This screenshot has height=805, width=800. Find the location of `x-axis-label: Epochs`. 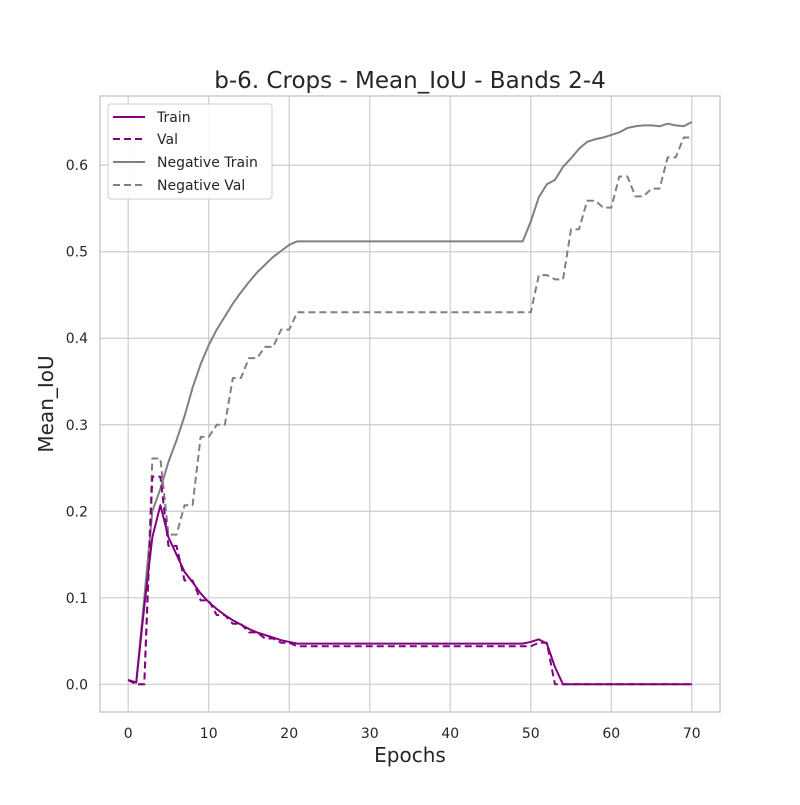

x-axis-label: Epochs is located at coordinates (410, 755).